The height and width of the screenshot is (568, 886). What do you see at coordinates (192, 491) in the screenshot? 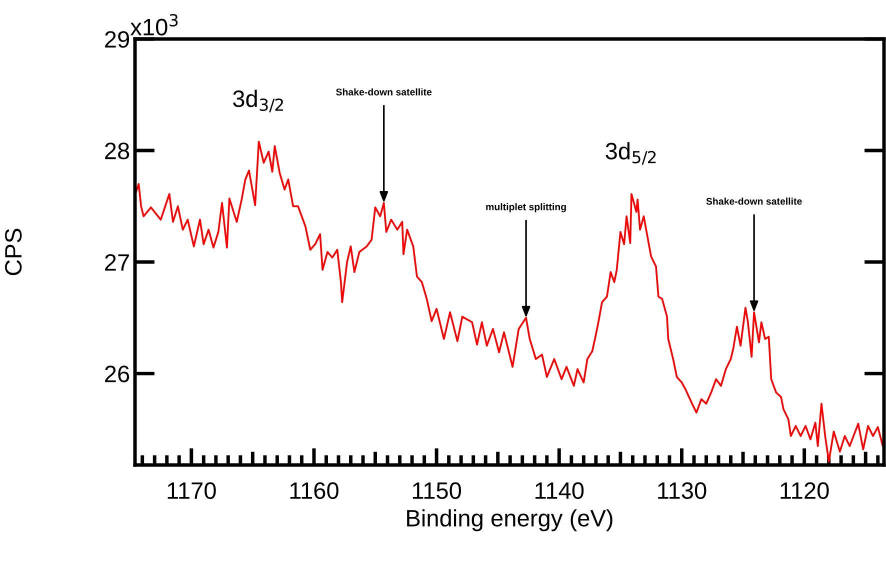
I see `x-tick-label: 1170` at bounding box center [192, 491].